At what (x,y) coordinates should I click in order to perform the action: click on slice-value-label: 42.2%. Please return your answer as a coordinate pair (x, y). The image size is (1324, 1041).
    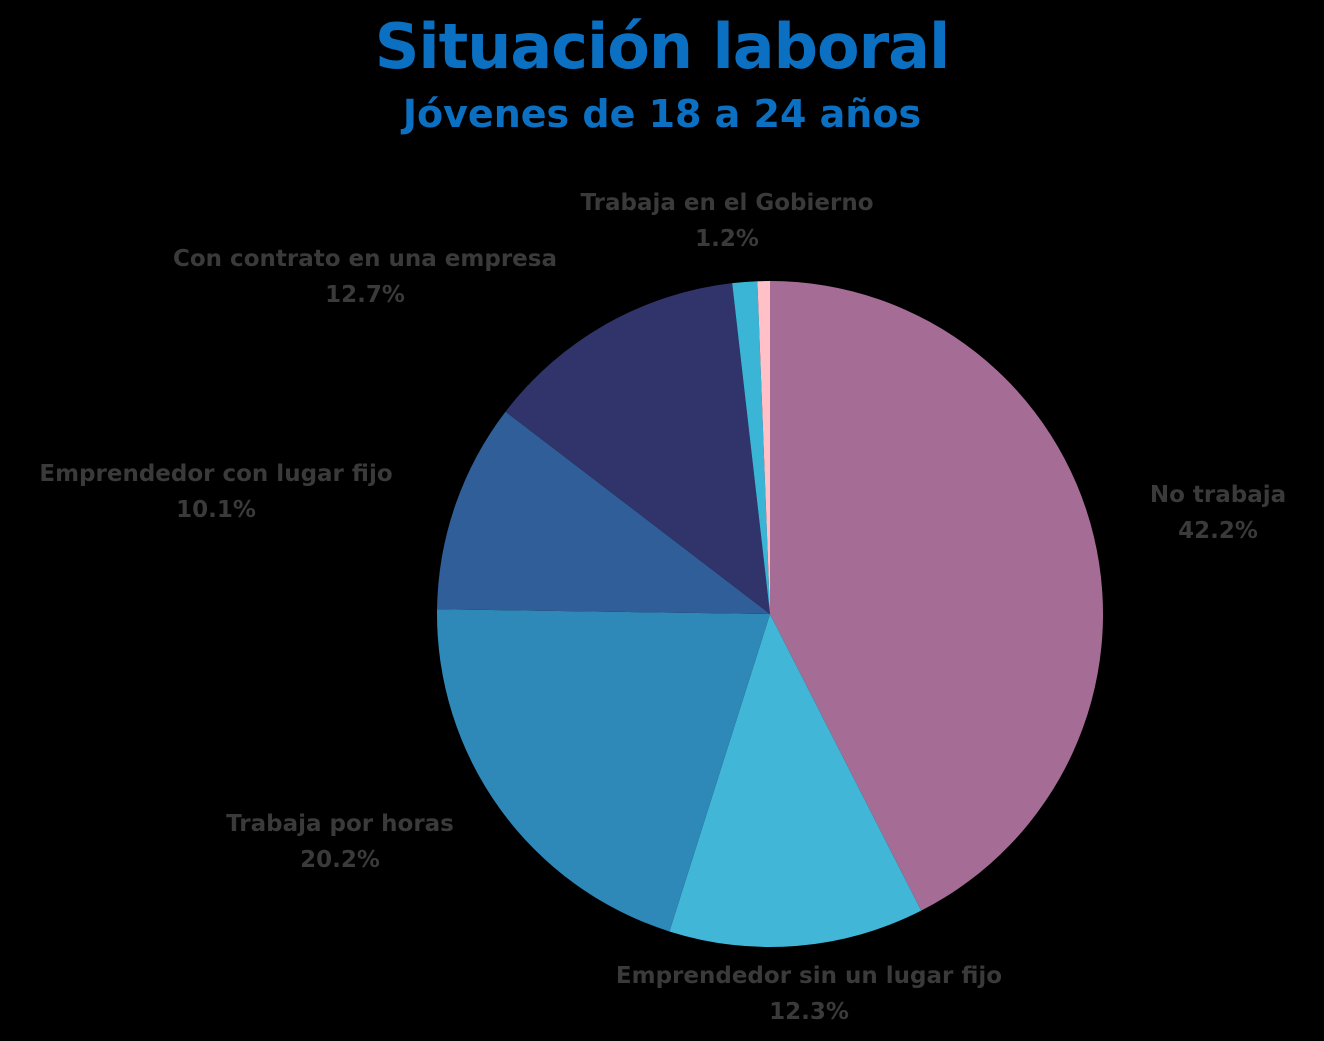
    Looking at the image, I should click on (1218, 531).